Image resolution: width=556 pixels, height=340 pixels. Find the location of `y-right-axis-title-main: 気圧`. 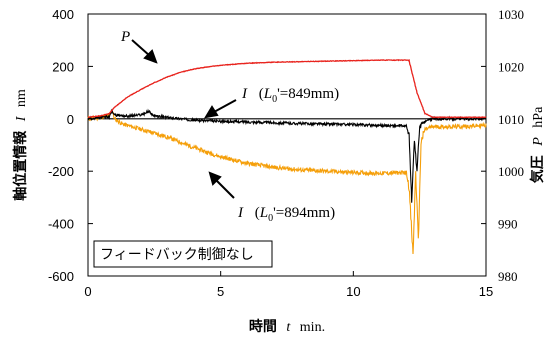

y-right-axis-title-main: 気圧 is located at coordinates (537, 169).